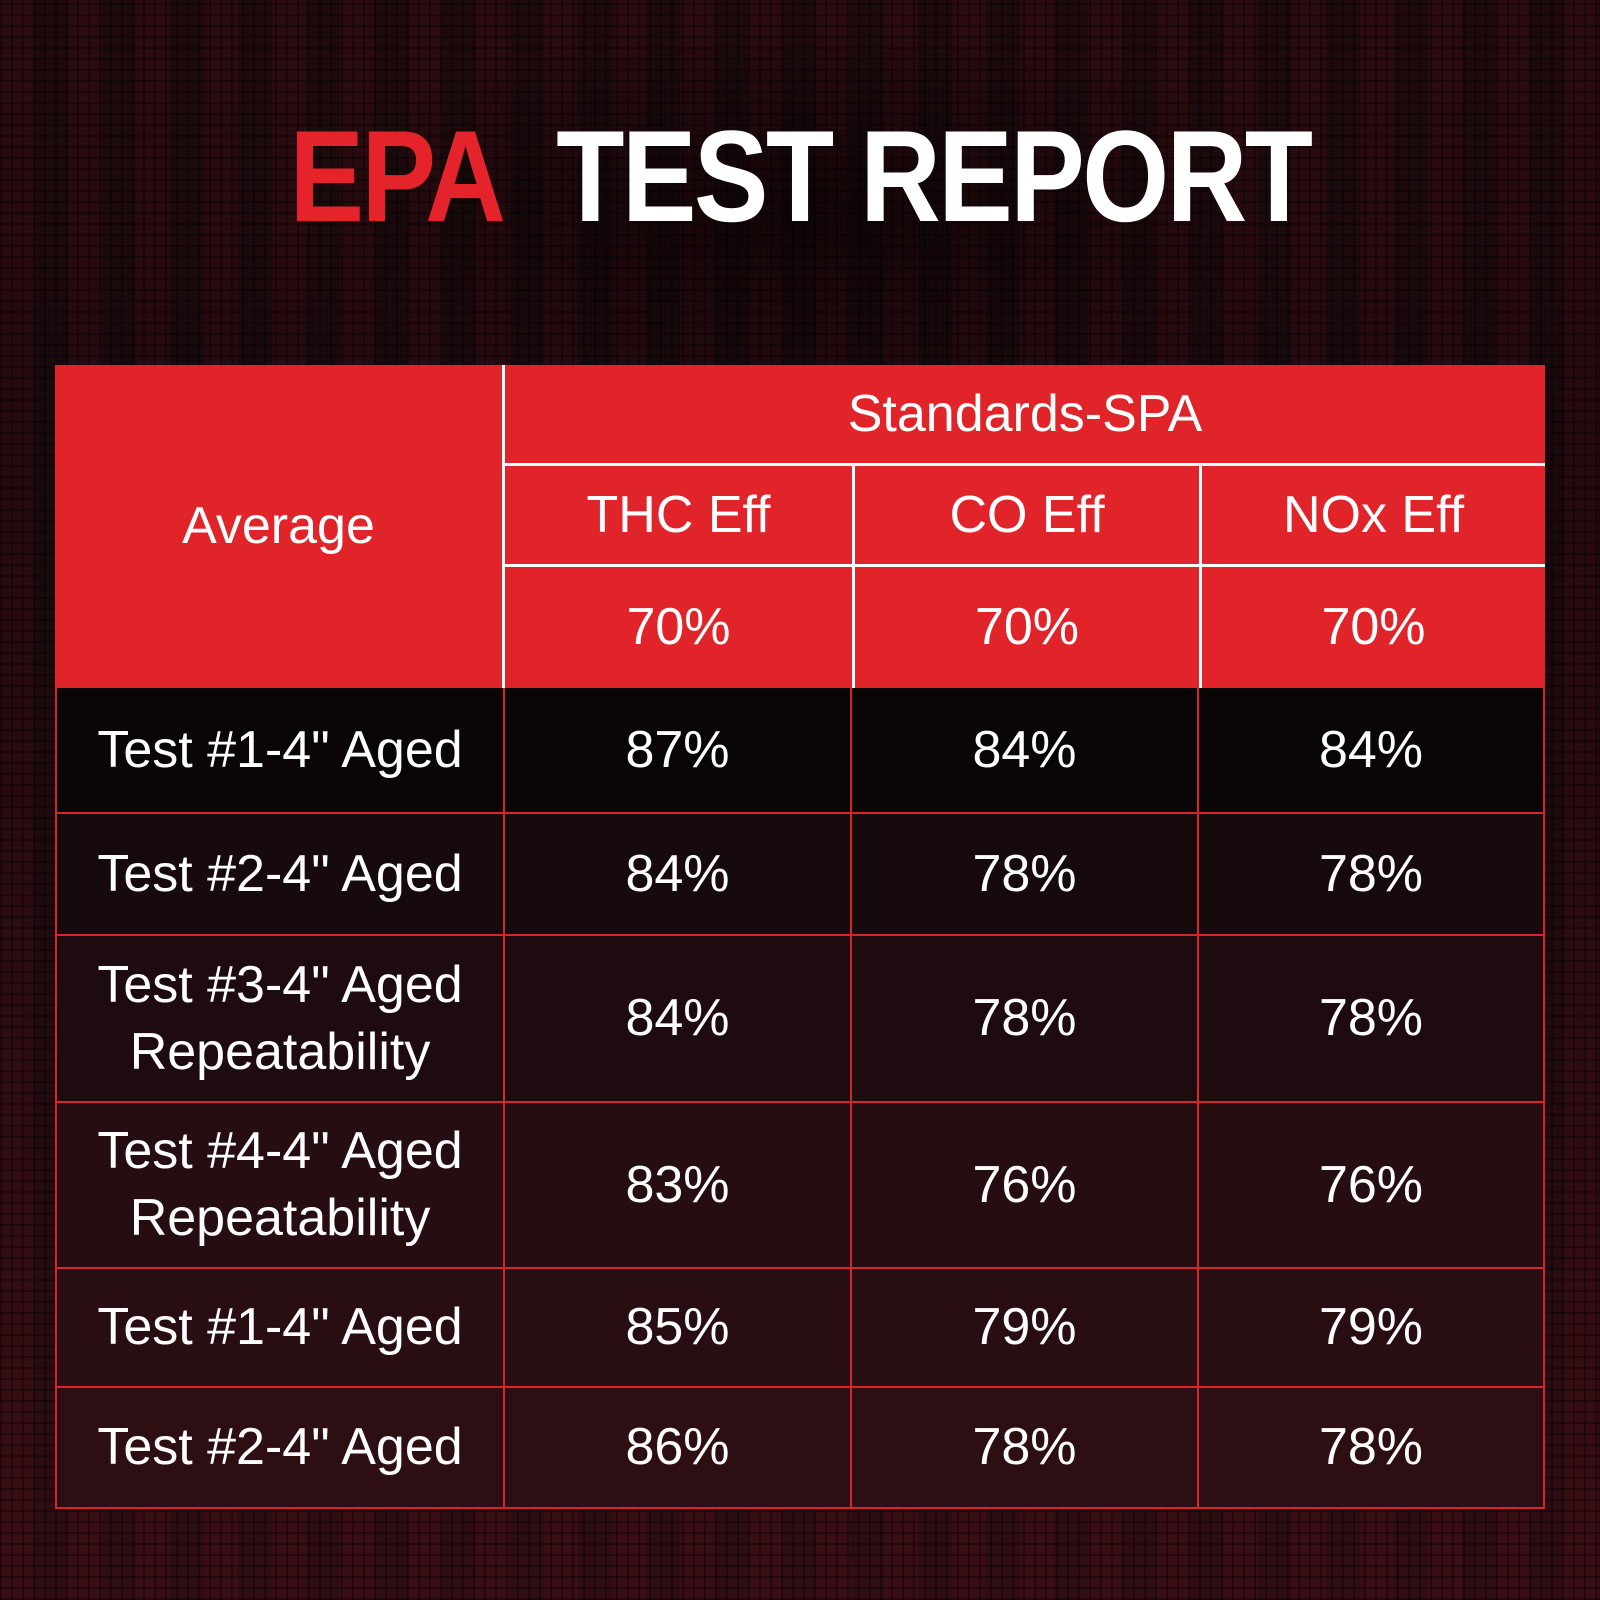  I want to click on row-label: Test #4-4" Aged Repeatability, so click(280, 1186).